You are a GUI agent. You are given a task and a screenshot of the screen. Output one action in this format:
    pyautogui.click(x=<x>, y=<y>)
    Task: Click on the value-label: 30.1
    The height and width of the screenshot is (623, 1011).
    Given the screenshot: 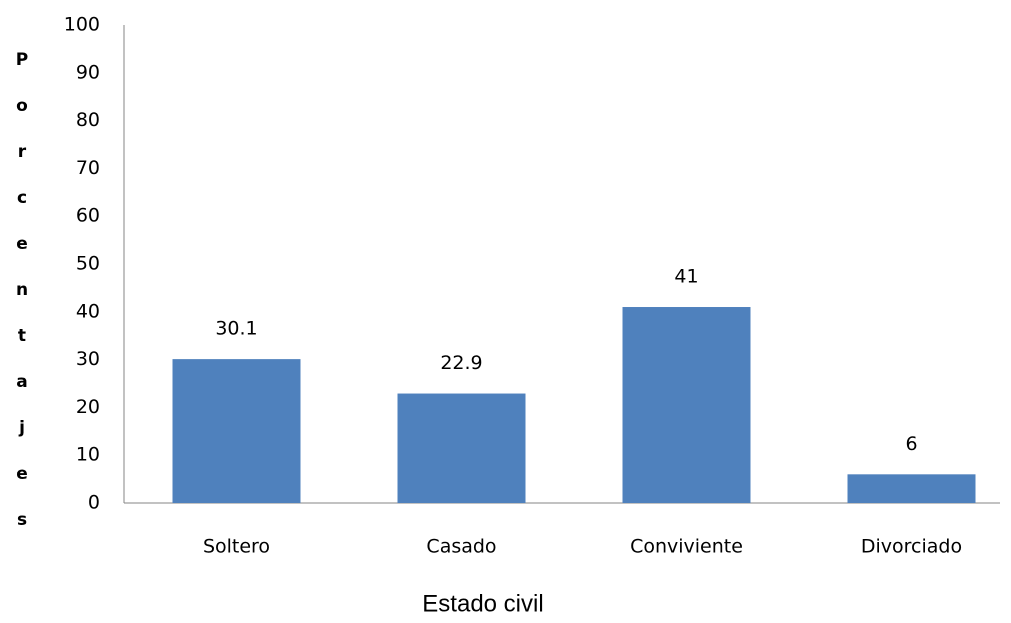 What is the action you would take?
    pyautogui.click(x=236, y=329)
    